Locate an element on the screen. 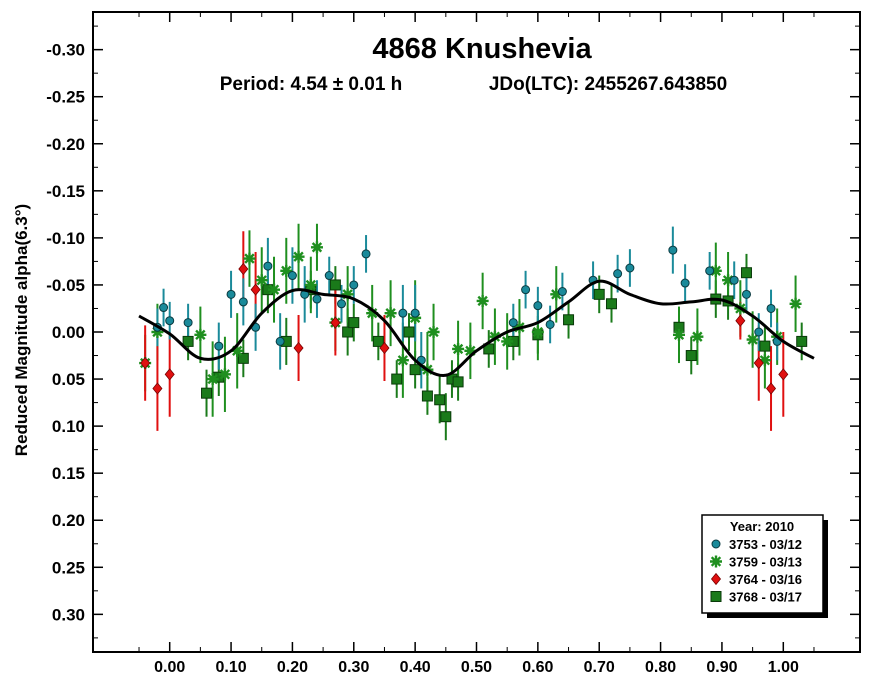 Image resolution: width=870 pixels, height=679 pixels. x-tick-label: 0.00 is located at coordinates (169, 667).